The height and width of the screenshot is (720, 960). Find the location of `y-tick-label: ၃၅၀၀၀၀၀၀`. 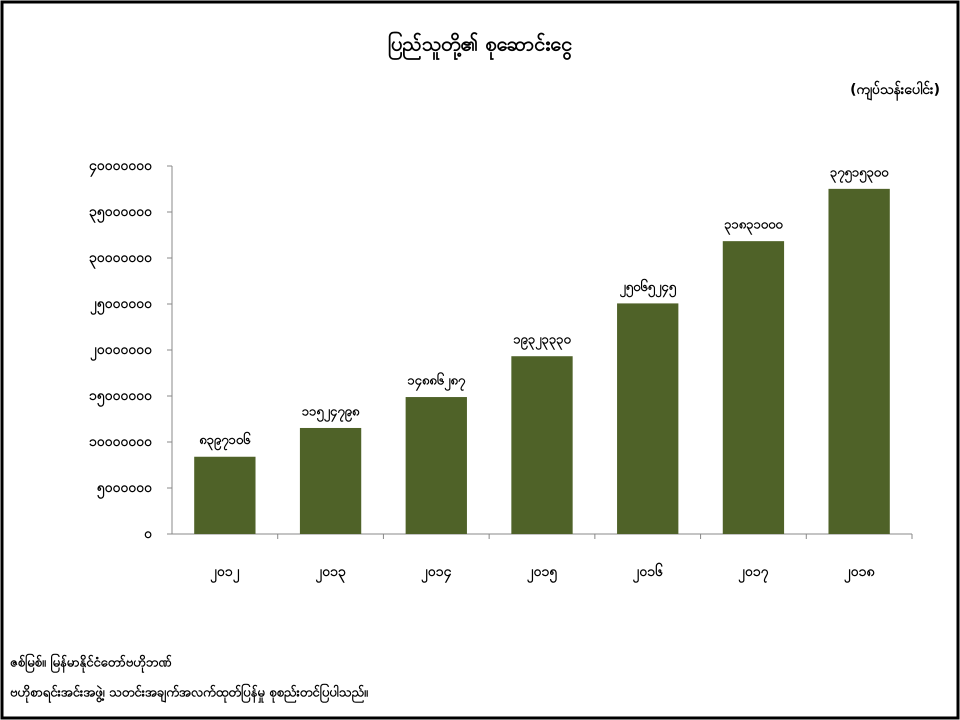

y-tick-label: ၃၅၀၀၀၀၀၀ is located at coordinates (121, 213).